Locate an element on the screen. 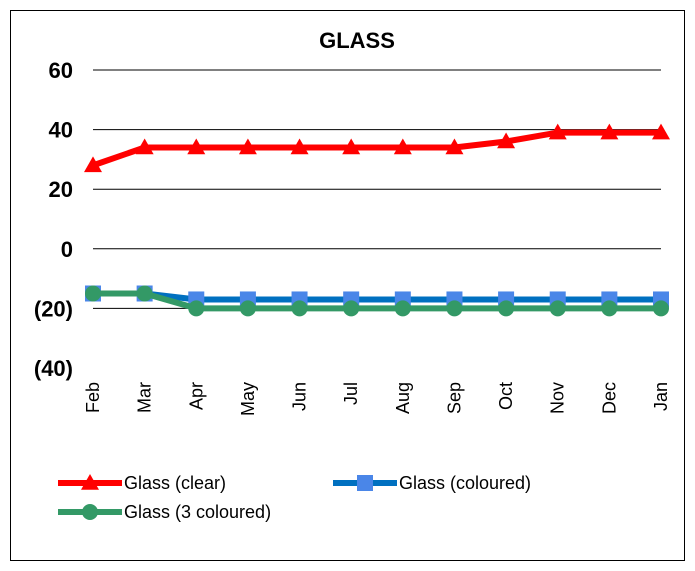 The image size is (695, 571). x-tick-label: Jun is located at coordinates (300, 396).